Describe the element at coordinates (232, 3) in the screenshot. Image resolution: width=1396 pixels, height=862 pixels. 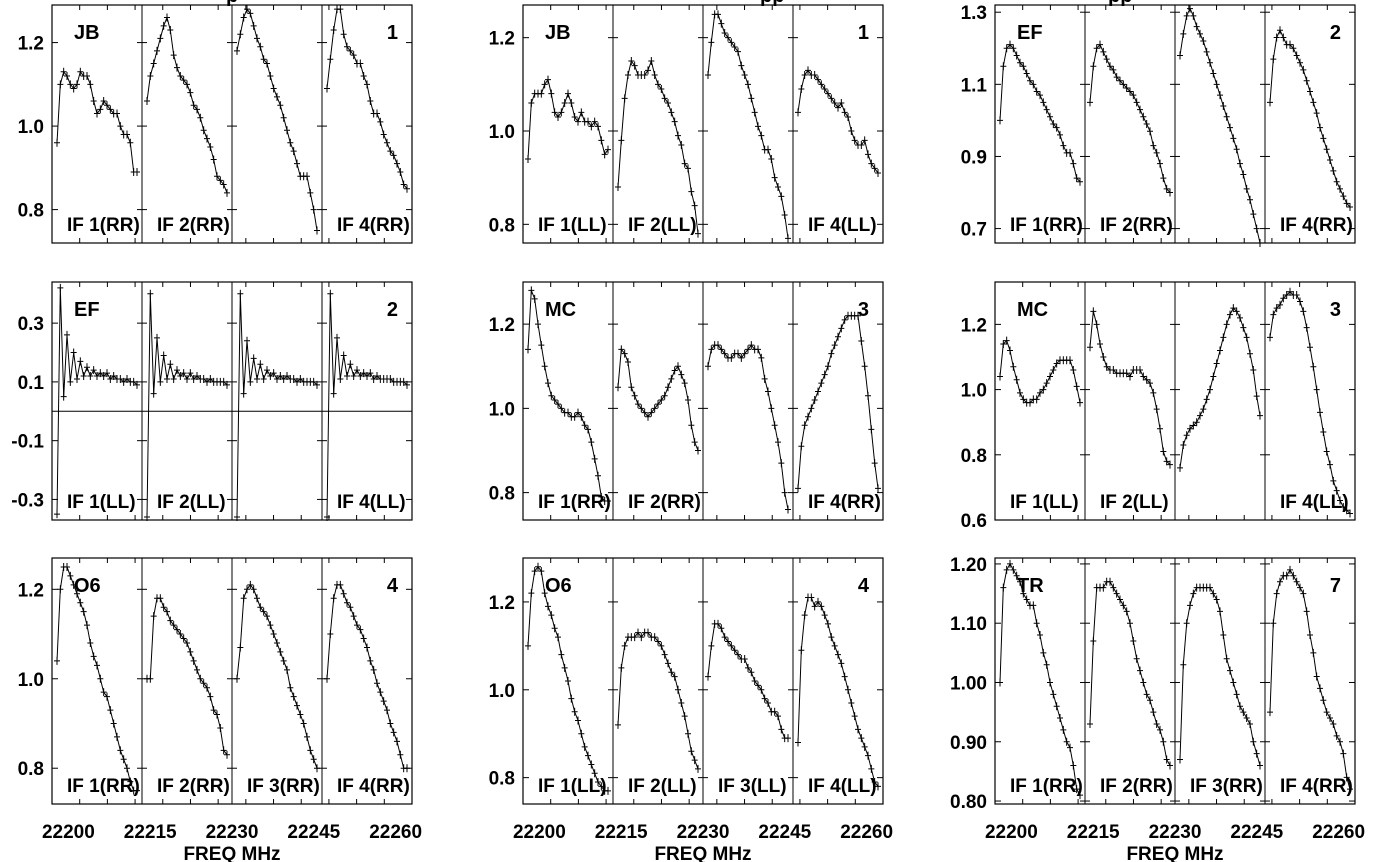
I see `header-fragment-left: p` at that location.